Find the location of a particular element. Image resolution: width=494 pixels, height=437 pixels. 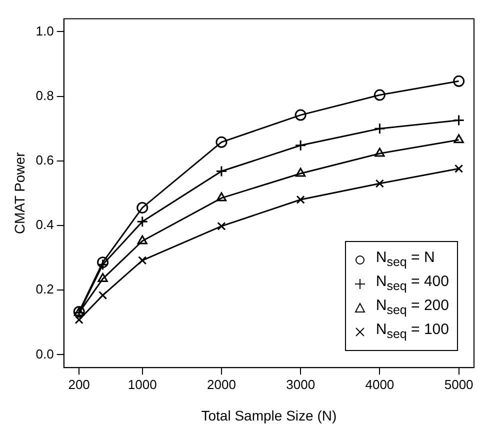

y-tick-label: 1.0 is located at coordinates (45, 30).